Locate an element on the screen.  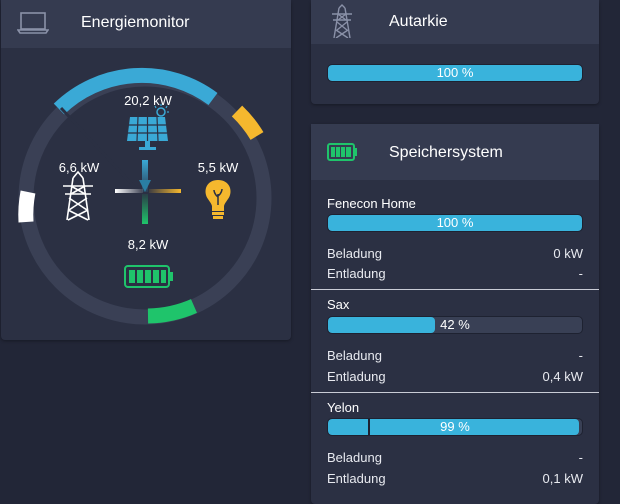
storage-entladung-row: Entladung - is located at coordinates (455, 273).